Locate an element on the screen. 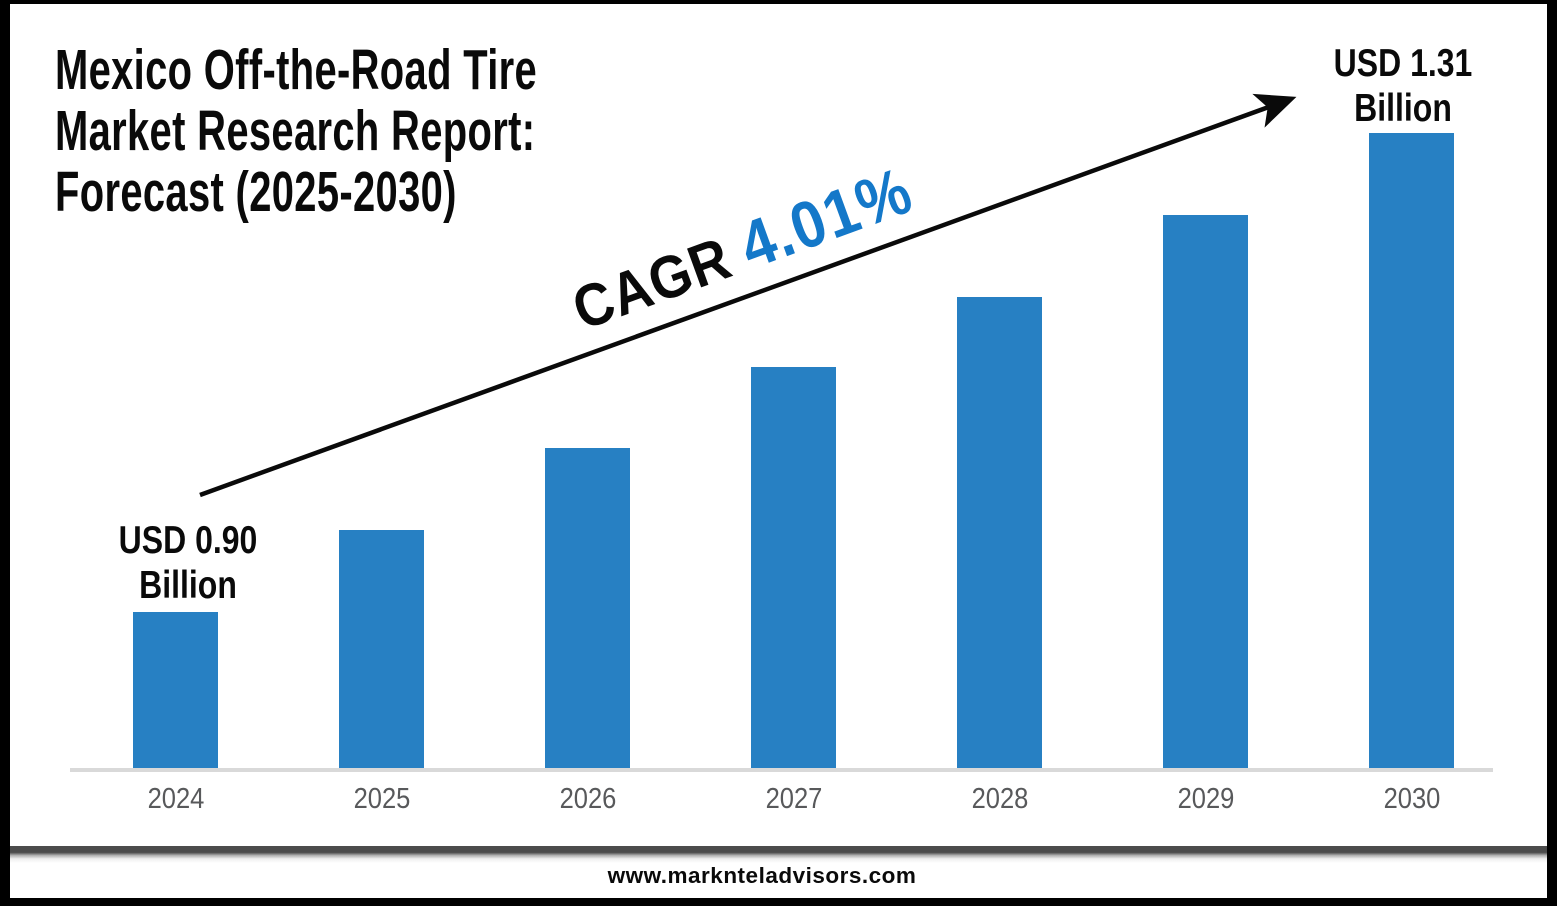  footer-url: www.marknteladvisors.com is located at coordinates (762, 875).